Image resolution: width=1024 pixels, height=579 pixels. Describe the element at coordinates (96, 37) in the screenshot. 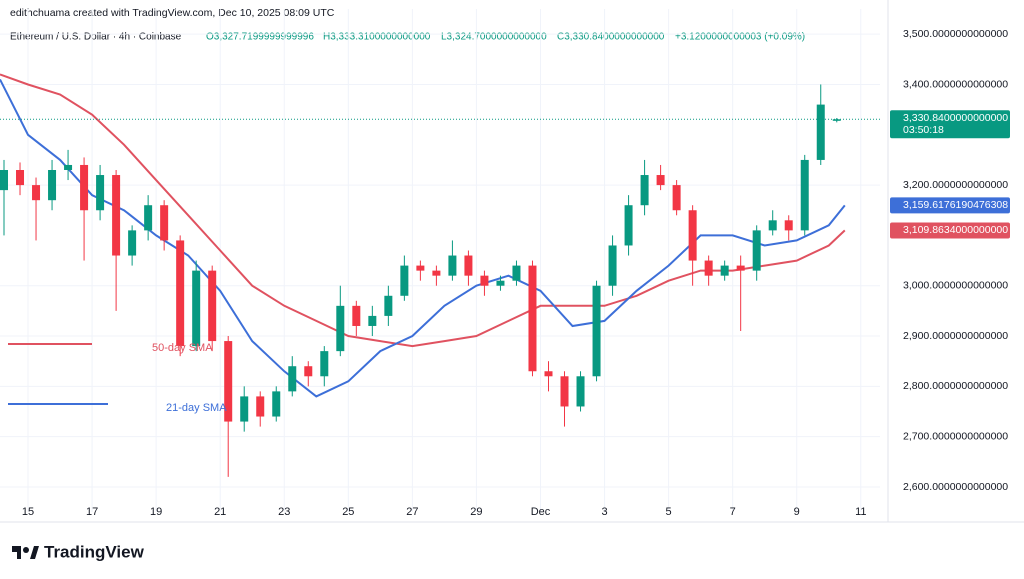

I see `symbol: Ethereum / U.S. Dollar · 4h · Coinbase` at that location.